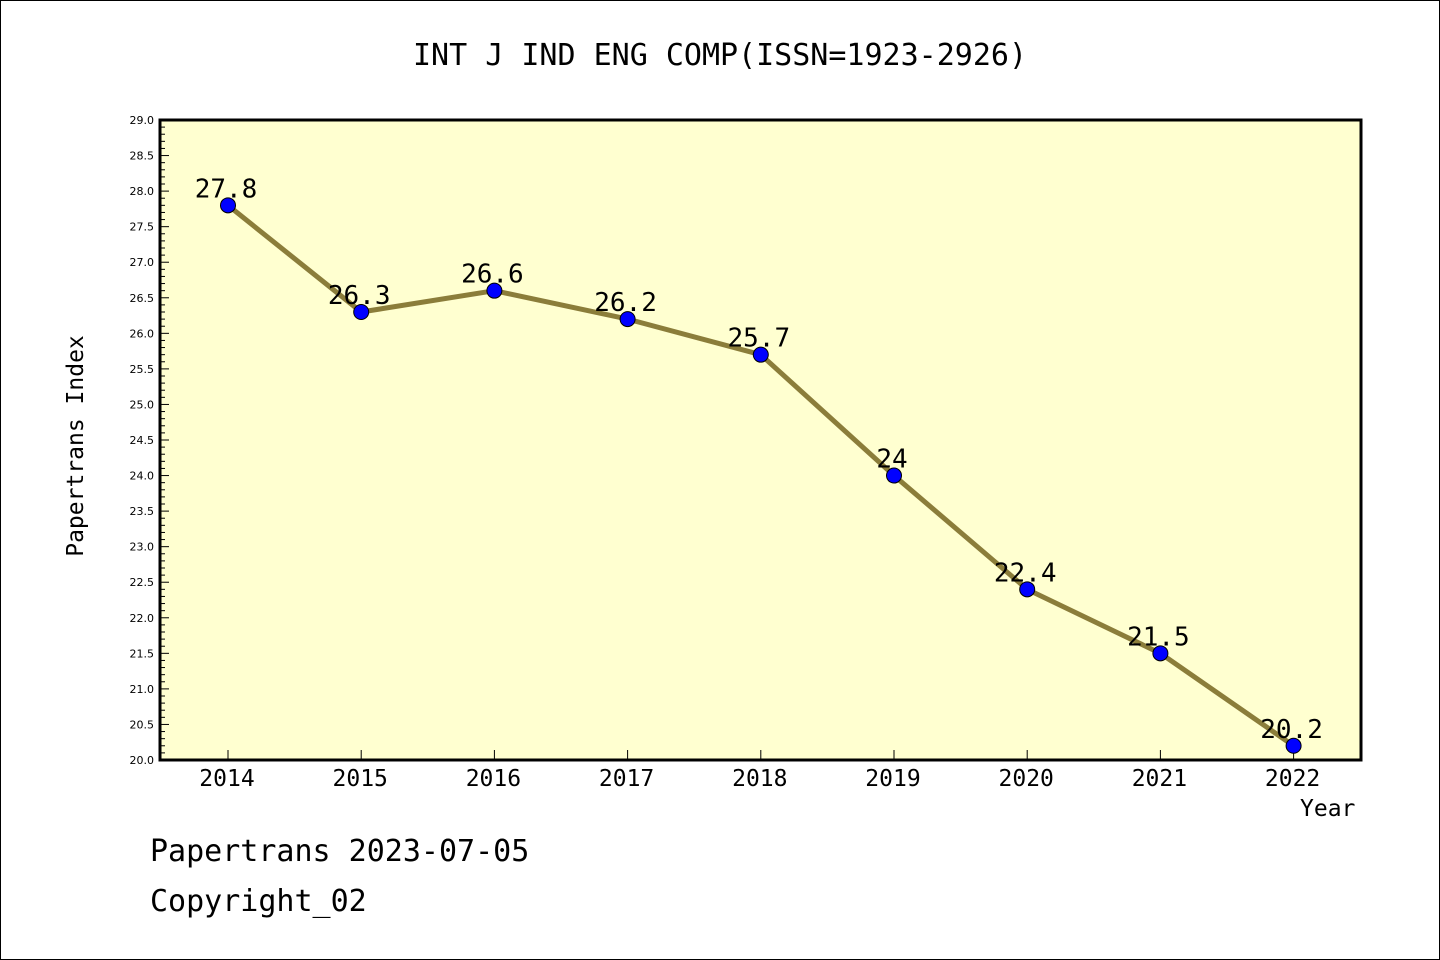 The height and width of the screenshot is (960, 1440). I want to click on x-tick-label: 2016, so click(493, 779).